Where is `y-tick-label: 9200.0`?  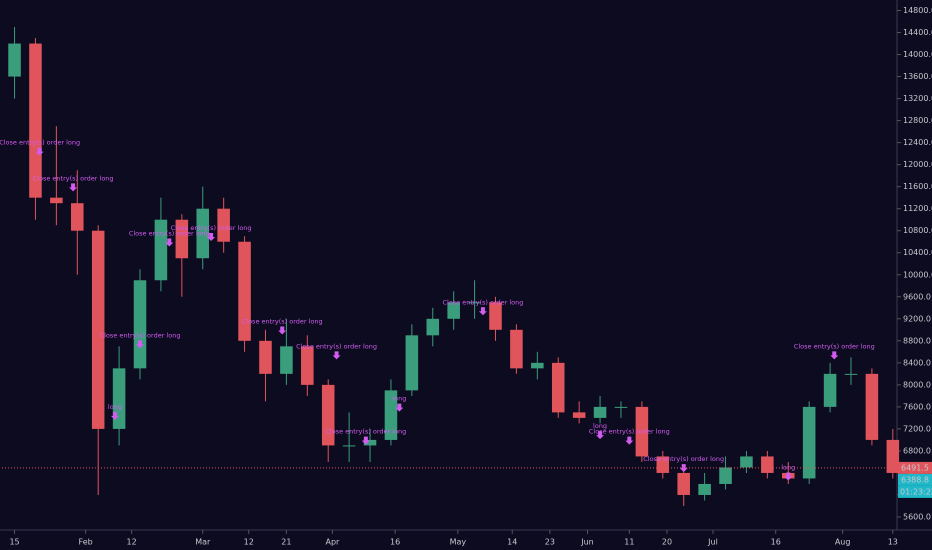 y-tick-label: 9200.0 is located at coordinates (917, 318).